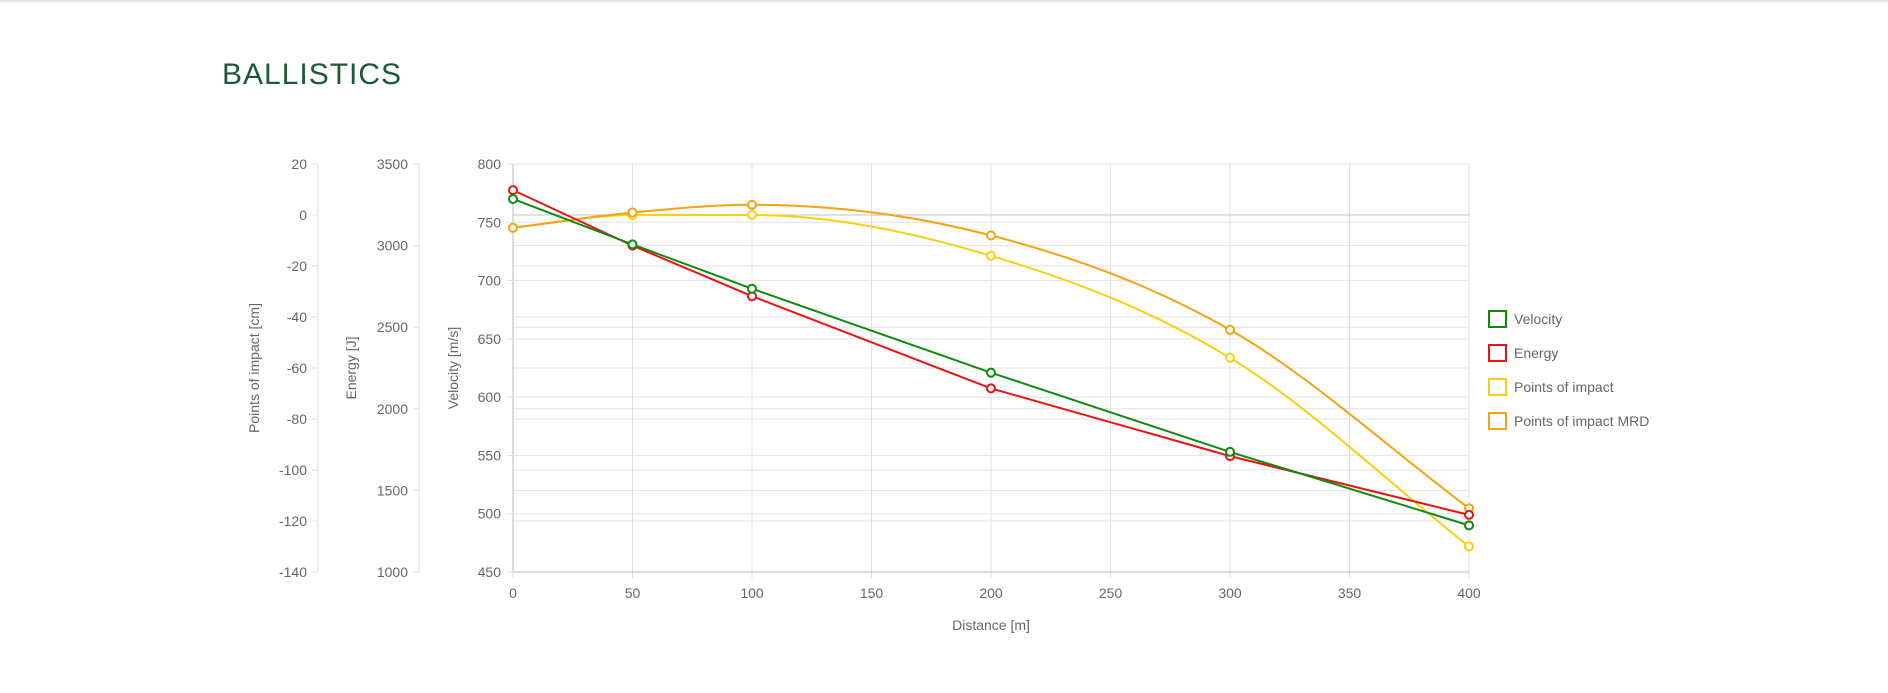 This screenshot has width=1888, height=693. I want to click on energy-tick-label: 1500, so click(392, 490).